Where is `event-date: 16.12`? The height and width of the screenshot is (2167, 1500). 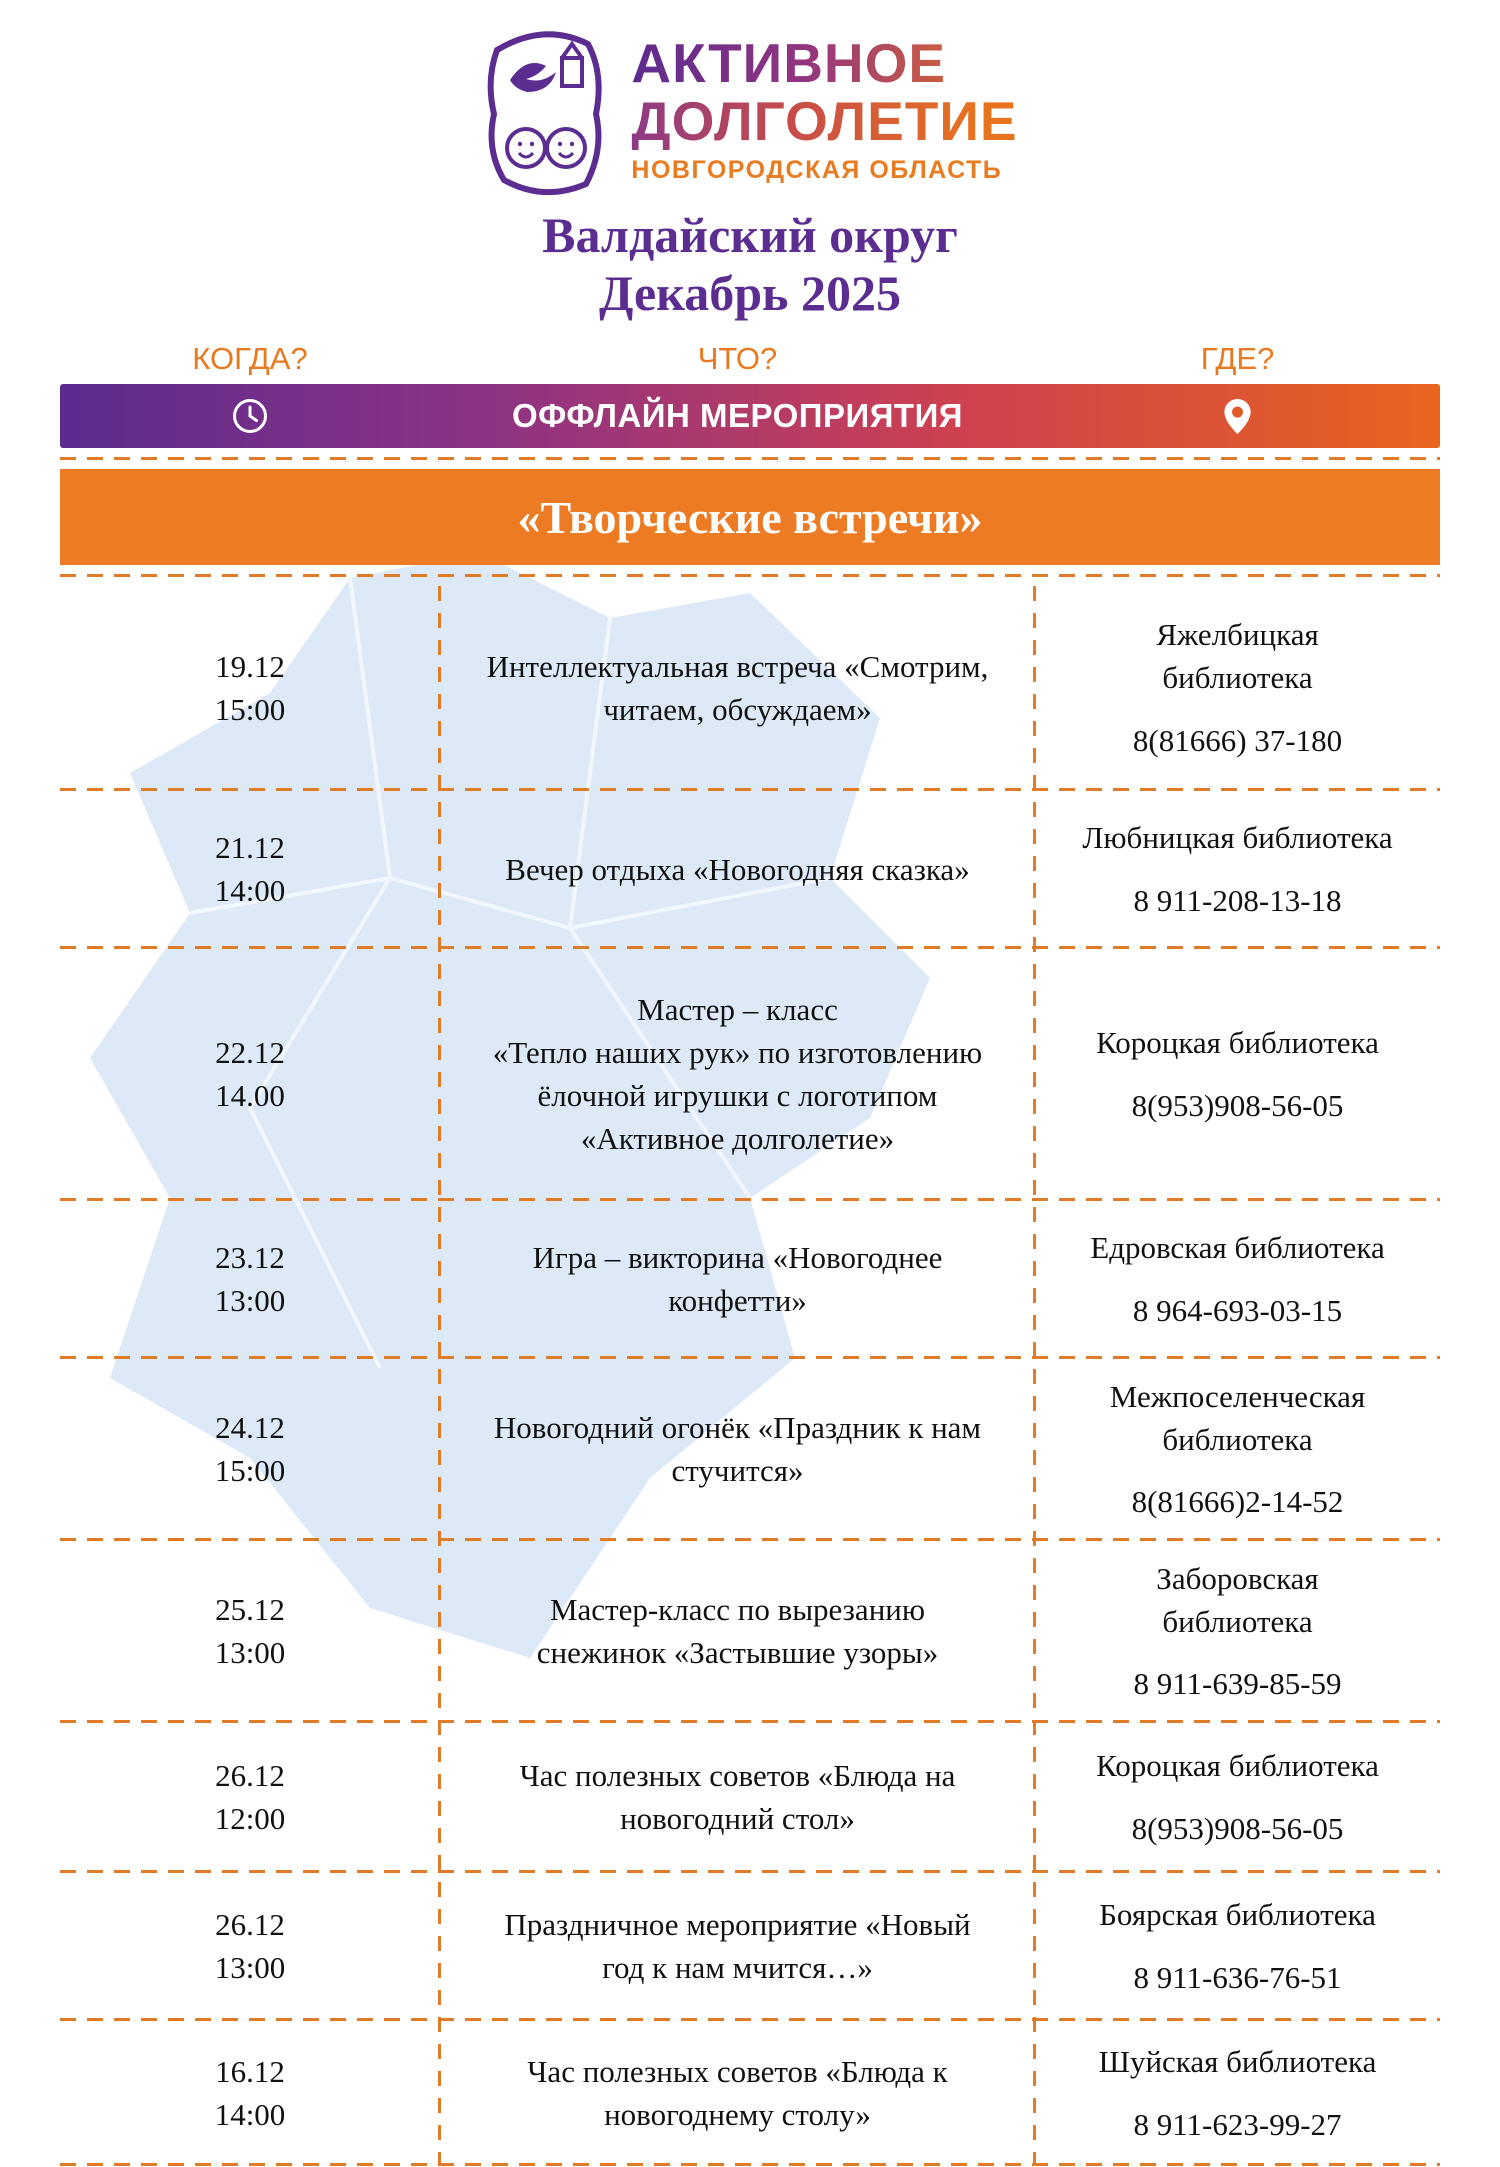
event-date: 16.12 is located at coordinates (250, 2071).